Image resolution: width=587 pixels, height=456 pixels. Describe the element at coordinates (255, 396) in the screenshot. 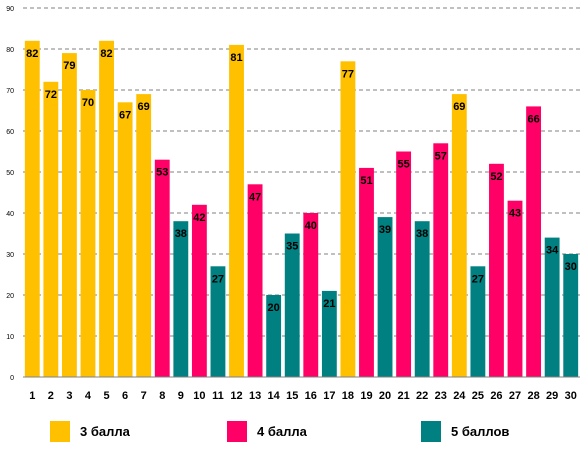

I see `x-tick-label: 13` at that location.